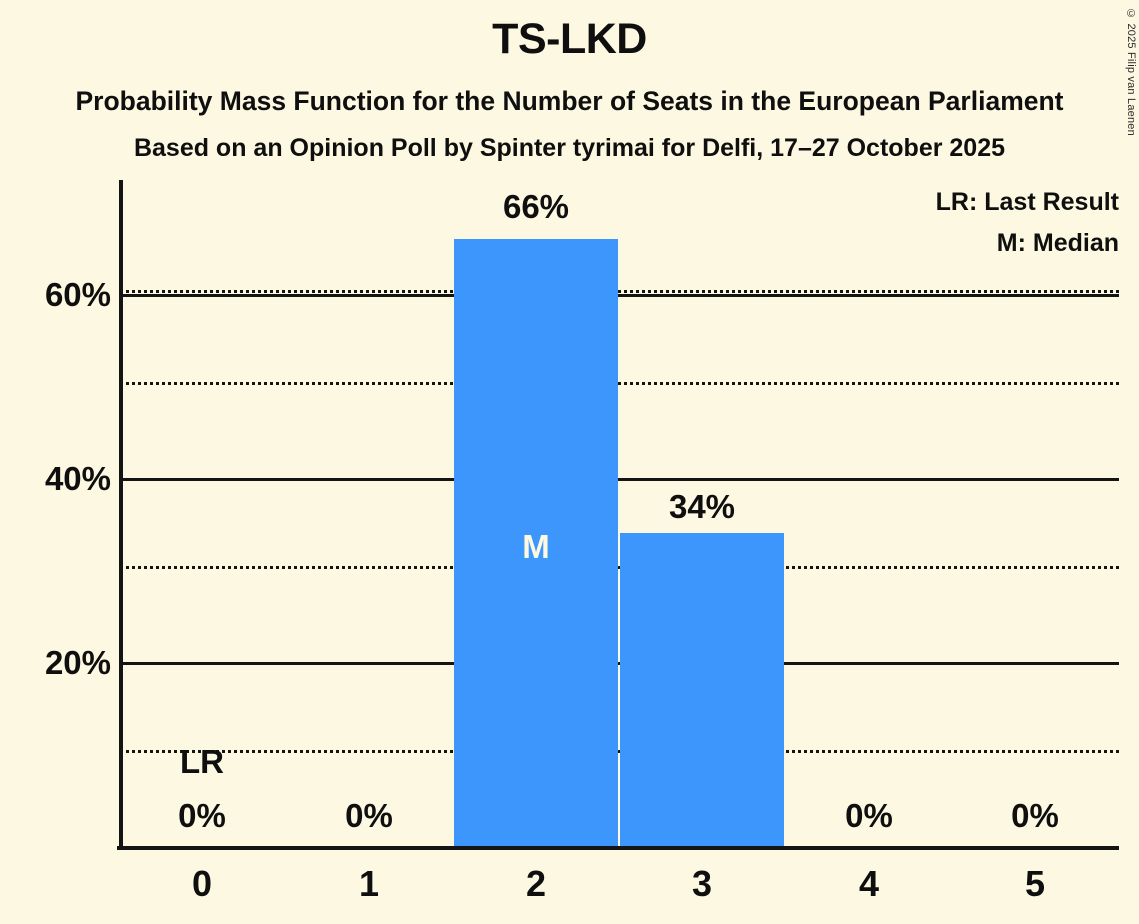 This screenshot has height=924, width=1139. What do you see at coordinates (1057, 243) in the screenshot?
I see `legend-item-median: M: Median` at bounding box center [1057, 243].